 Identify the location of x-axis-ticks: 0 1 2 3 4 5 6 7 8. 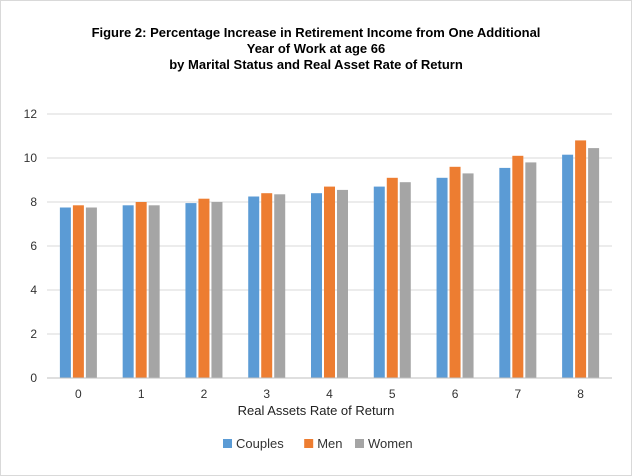
(329, 394).